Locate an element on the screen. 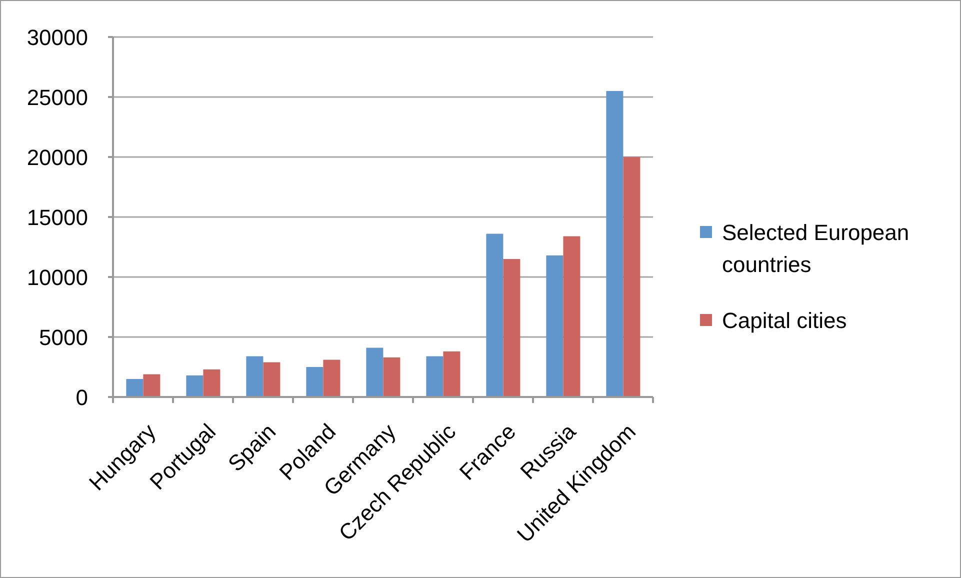  legend-label: Selected European countries is located at coordinates (816, 249).